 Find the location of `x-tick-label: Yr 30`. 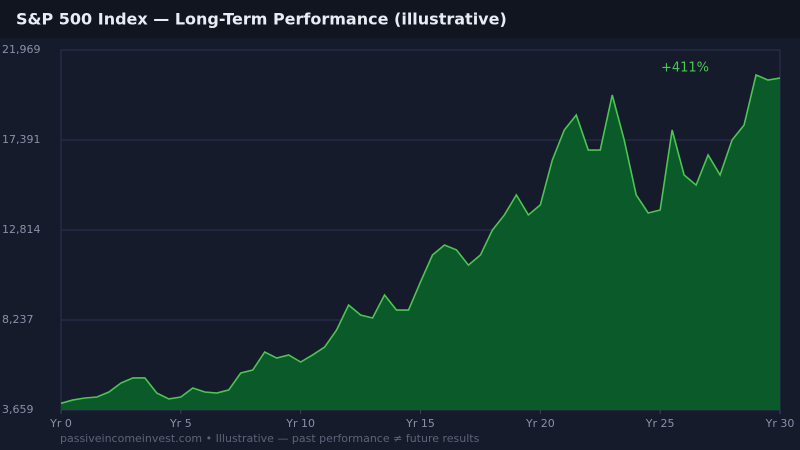

x-tick-label: Yr 30 is located at coordinates (780, 423).